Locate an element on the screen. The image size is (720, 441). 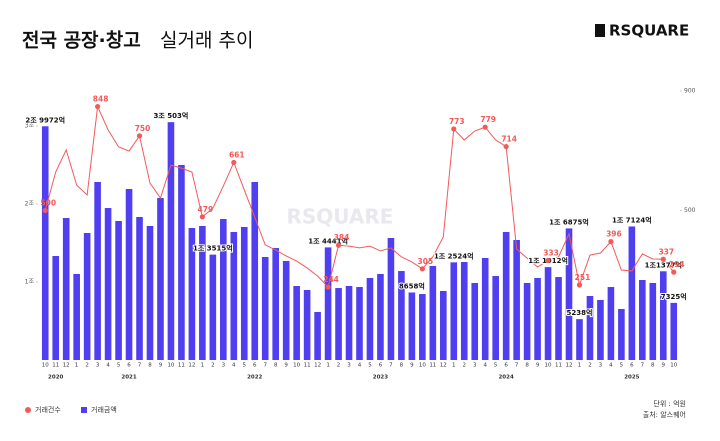
data-label: 500 is located at coordinates (48, 203).